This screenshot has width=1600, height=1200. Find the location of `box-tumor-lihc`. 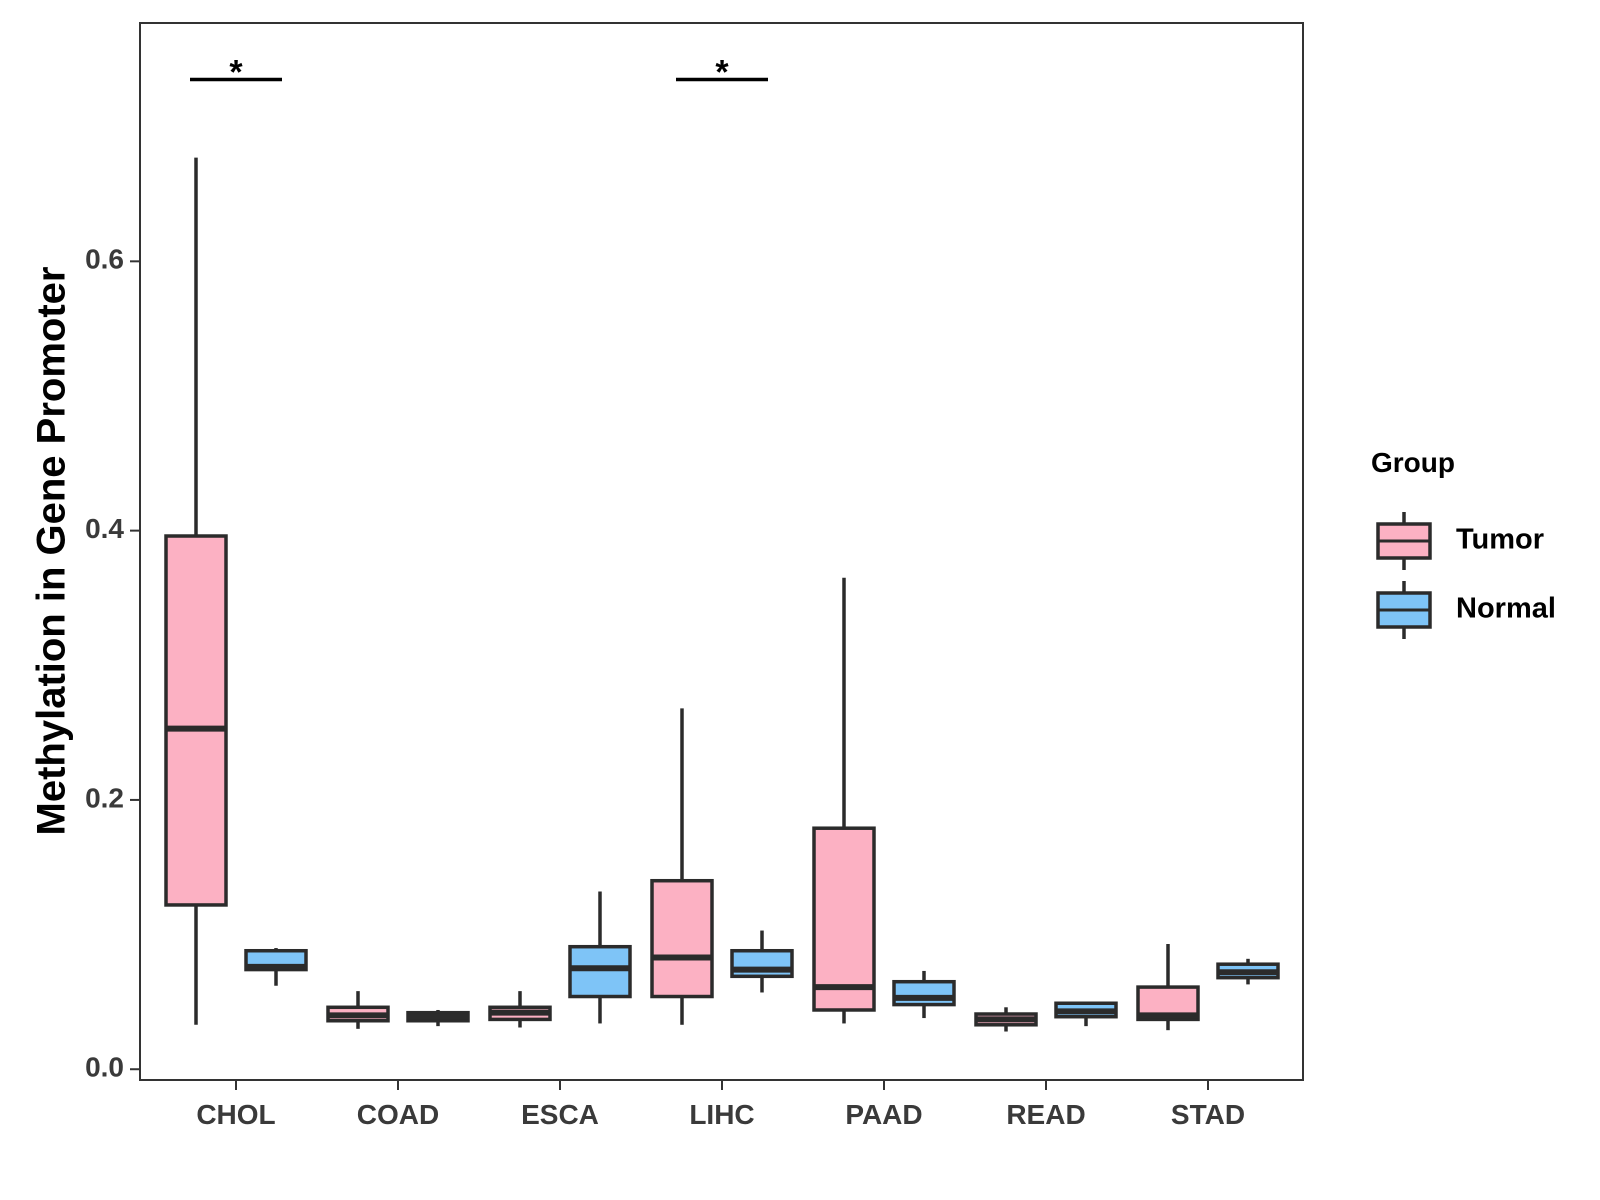

box-tumor-lihc is located at coordinates (682, 866).